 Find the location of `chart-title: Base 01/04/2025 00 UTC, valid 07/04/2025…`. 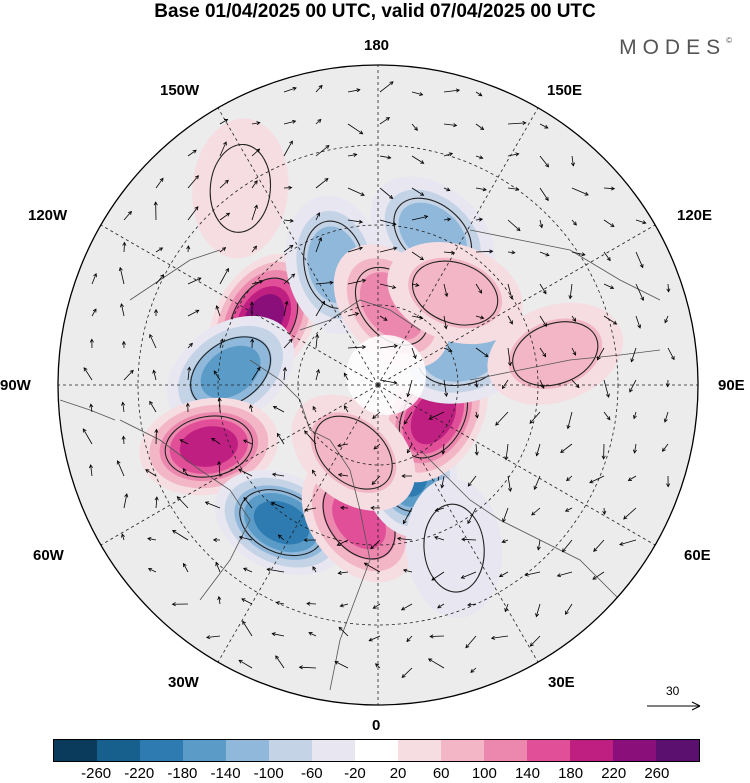

chart-title: Base 01/04/2025 00 UTC, valid 07/04/2025… is located at coordinates (375, 11).